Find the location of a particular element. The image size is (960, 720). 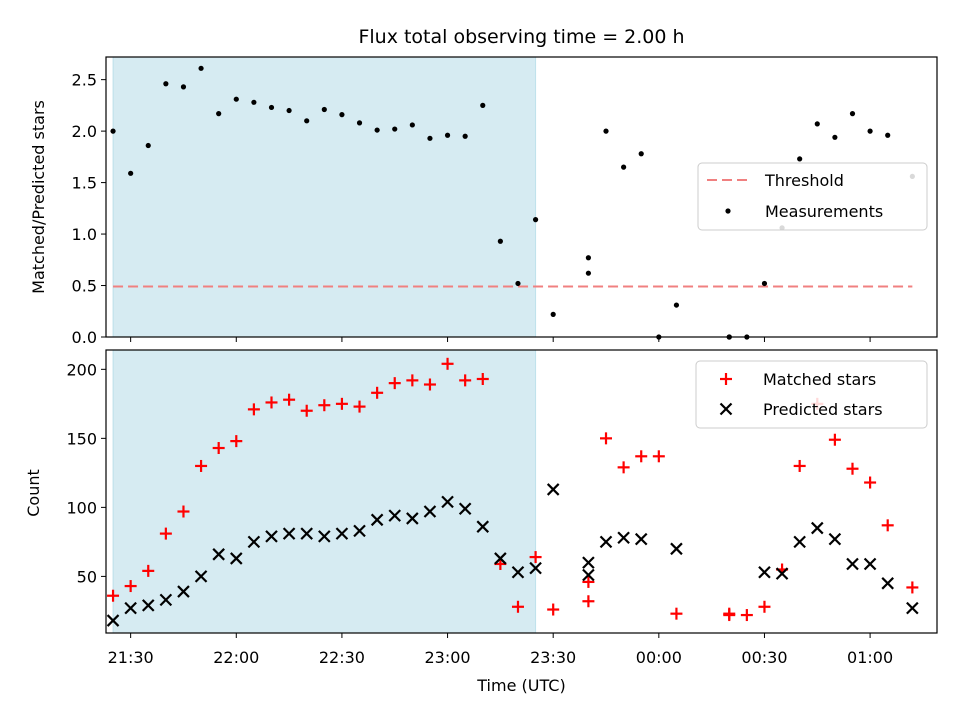

y-tick-label: 50 is located at coordinates (87, 576).